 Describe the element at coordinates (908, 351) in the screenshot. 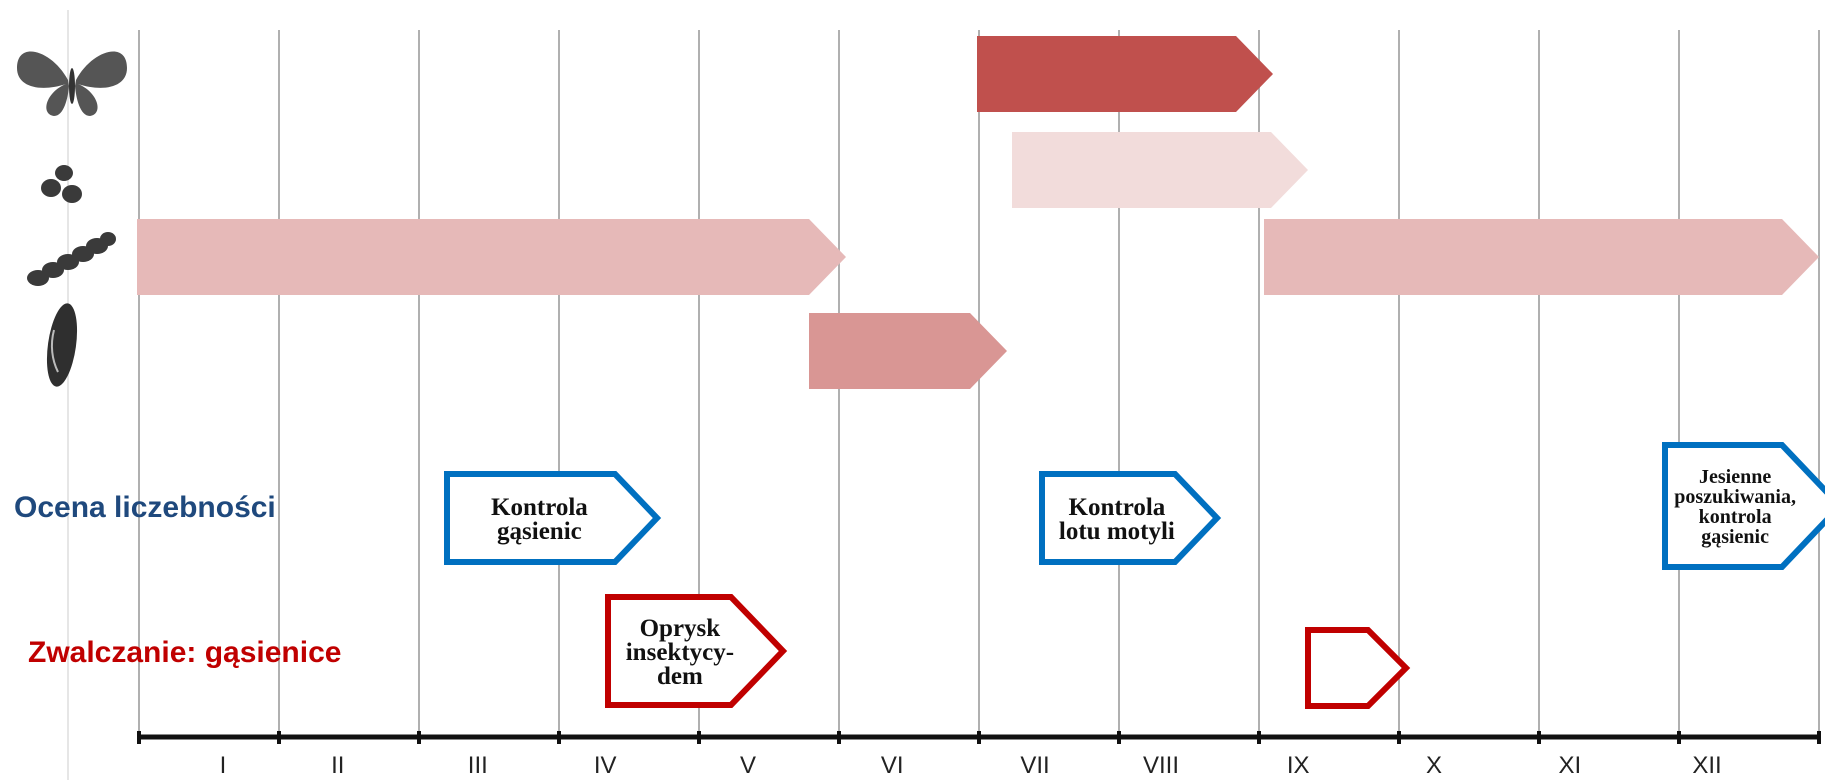

I see `pupa-stage-bar` at that location.